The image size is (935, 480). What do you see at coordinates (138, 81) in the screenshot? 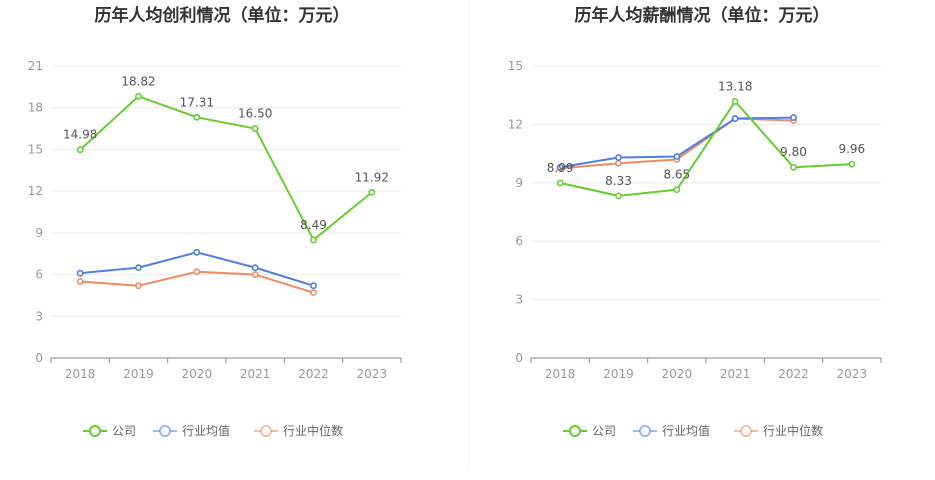
I see `data-label: 18.82` at bounding box center [138, 81].